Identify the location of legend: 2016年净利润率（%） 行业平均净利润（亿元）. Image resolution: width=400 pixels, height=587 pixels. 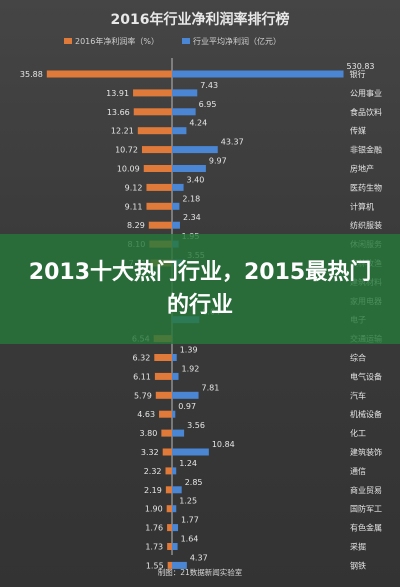
(172, 41).